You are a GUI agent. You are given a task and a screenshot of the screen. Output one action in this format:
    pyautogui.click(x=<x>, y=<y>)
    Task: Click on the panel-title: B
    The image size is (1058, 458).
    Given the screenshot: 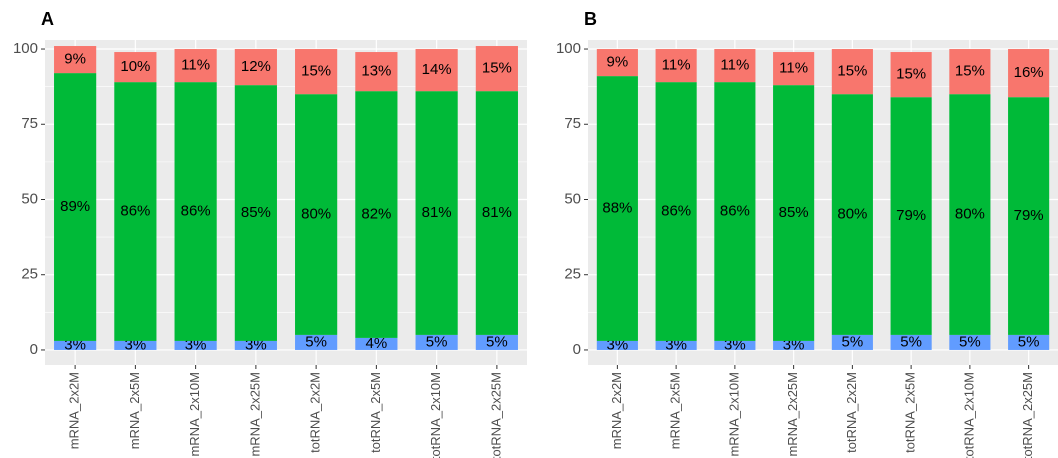 What is the action you would take?
    pyautogui.click(x=590, y=19)
    